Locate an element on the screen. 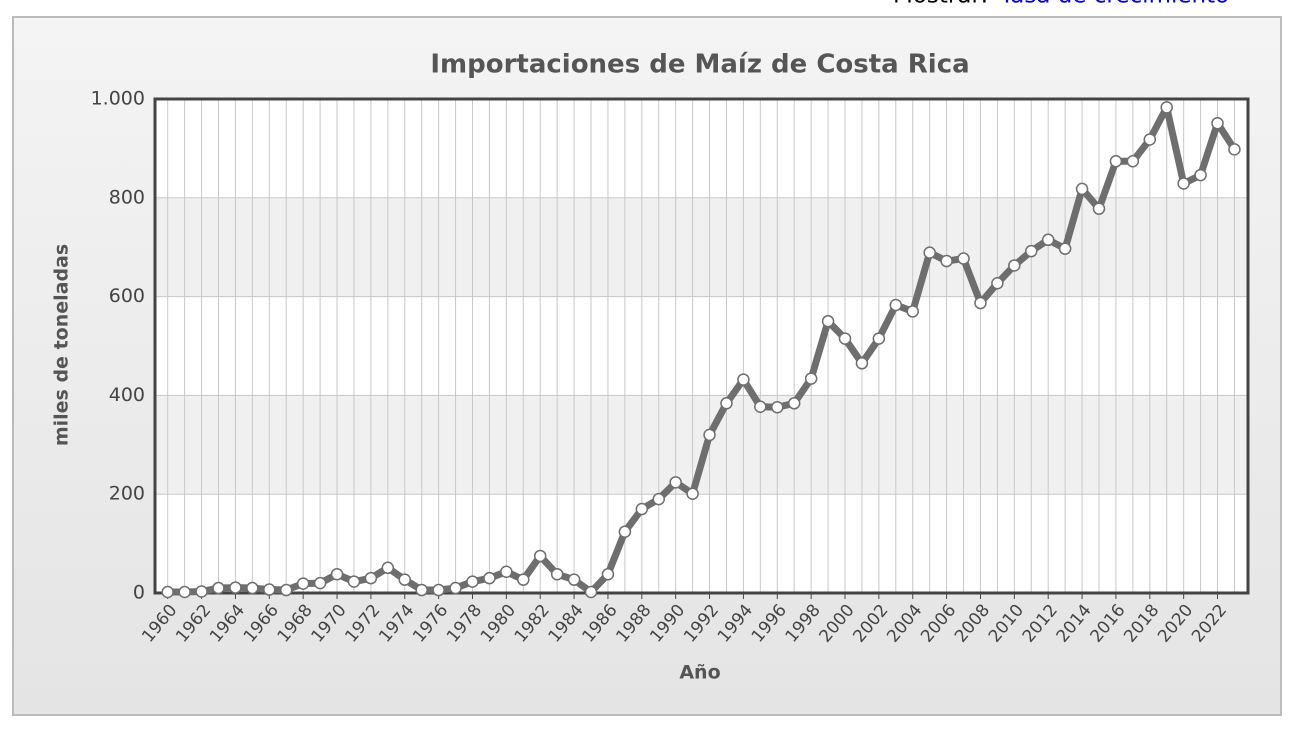  y-axis-label: miles de toneladas is located at coordinates (62, 345).